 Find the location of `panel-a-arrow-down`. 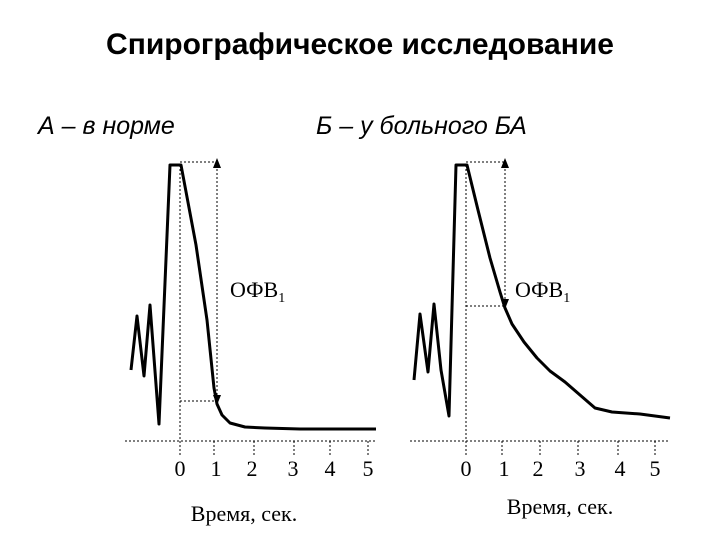

panel-a-arrow-down is located at coordinates (217, 400).